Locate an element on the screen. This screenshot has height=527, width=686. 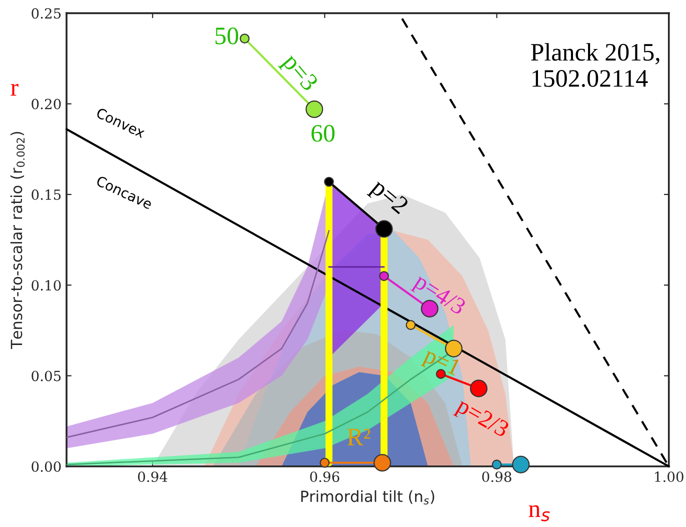
annotation: p=3 is located at coordinates (298, 73).